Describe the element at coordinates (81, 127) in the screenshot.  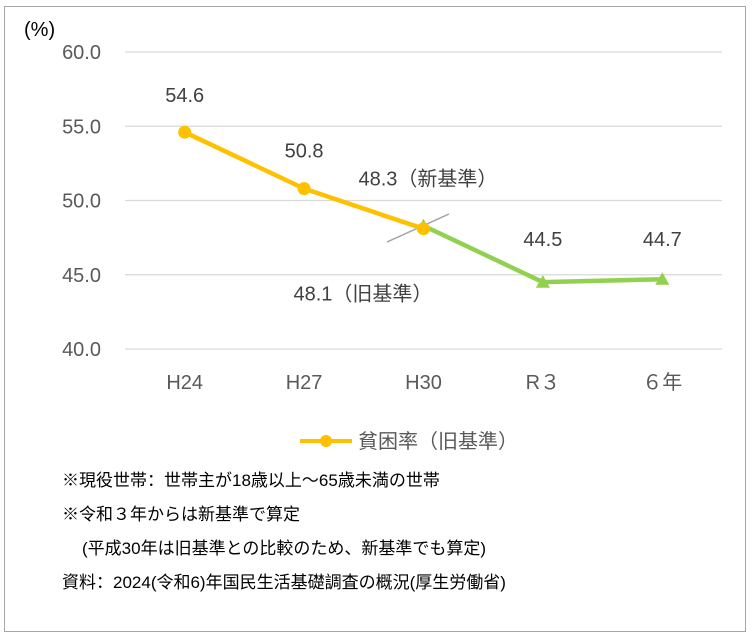
I see `y-tick-label: 55.0` at that location.